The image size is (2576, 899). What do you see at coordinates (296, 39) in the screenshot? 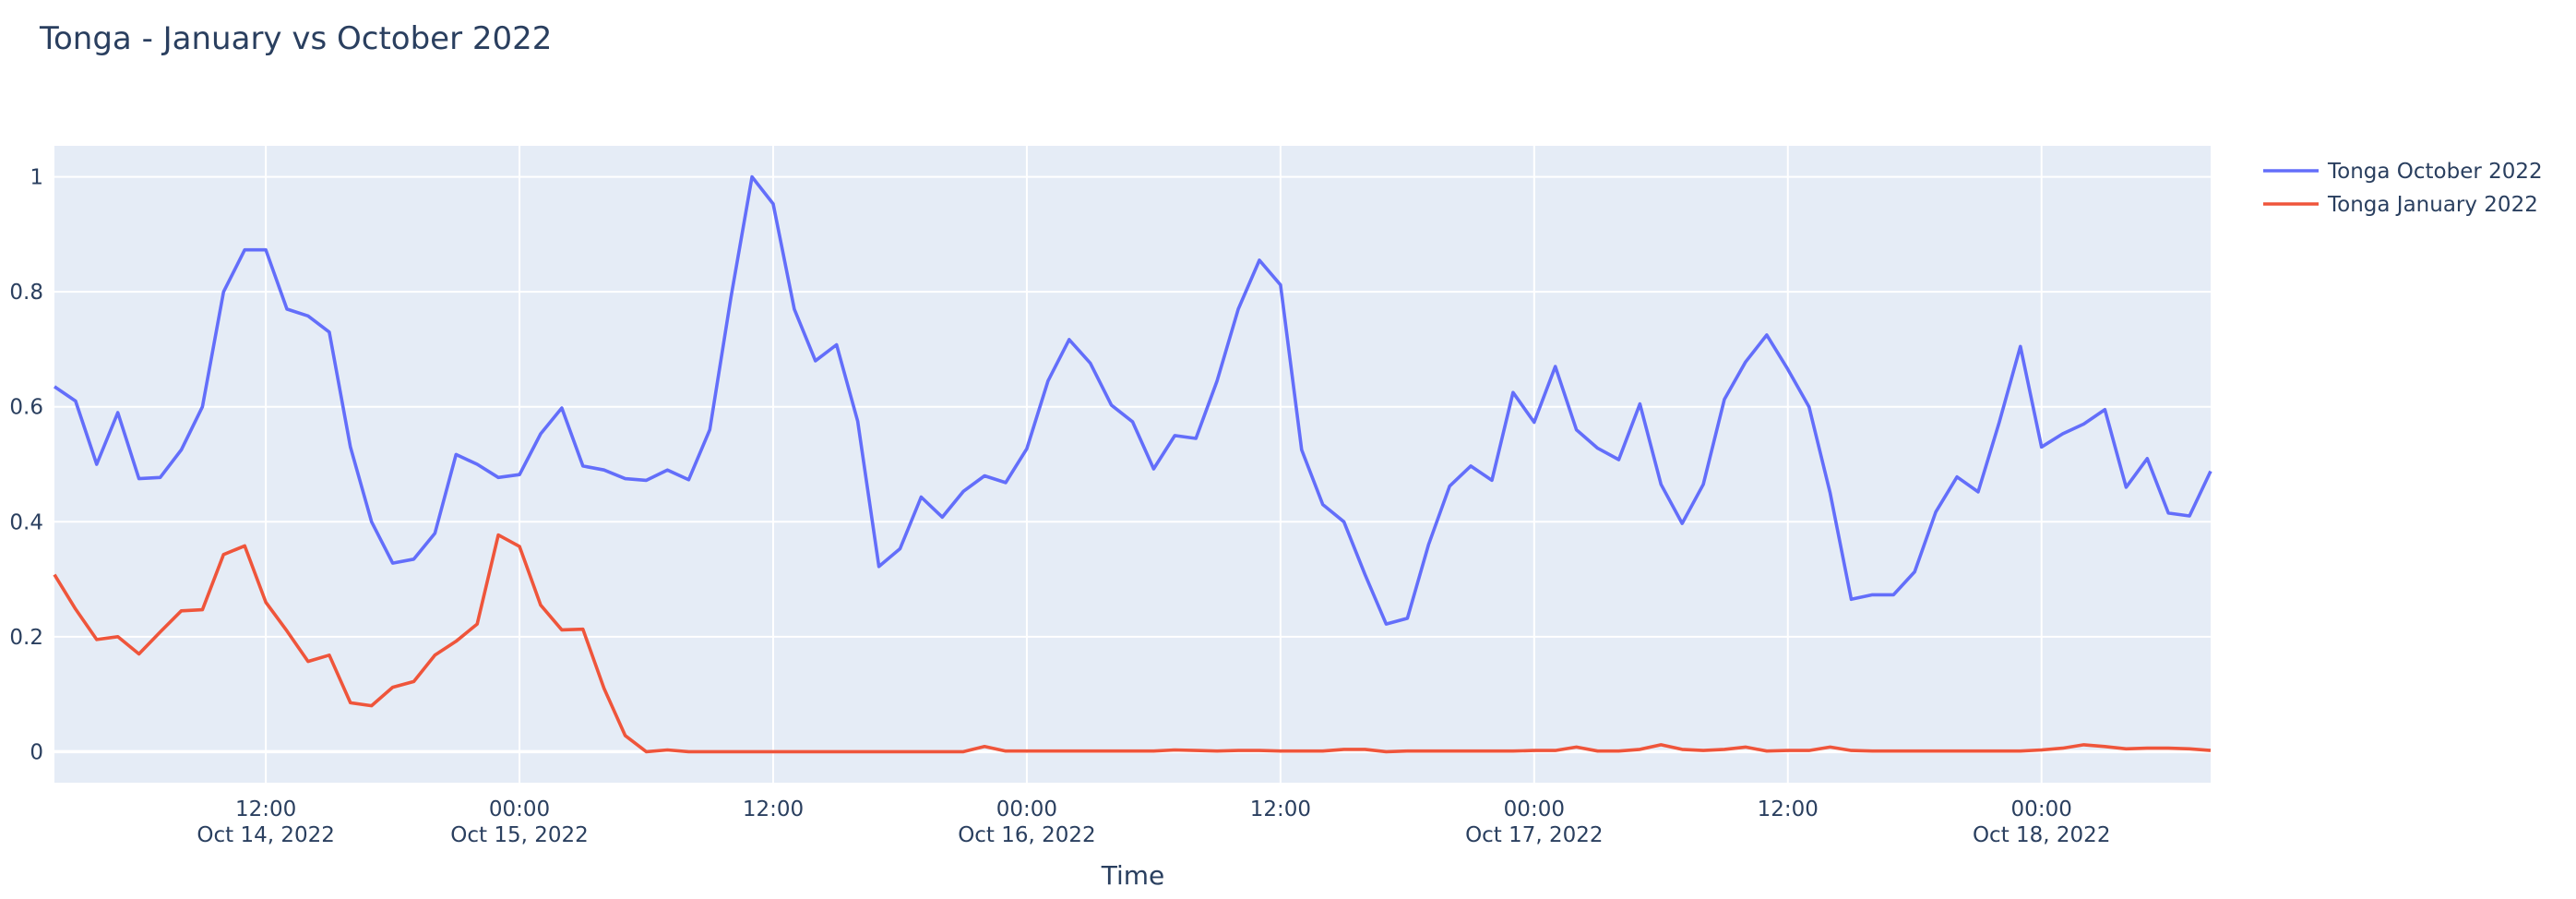
I see `chart-title: Tonga - January vs October 2022` at bounding box center [296, 39].